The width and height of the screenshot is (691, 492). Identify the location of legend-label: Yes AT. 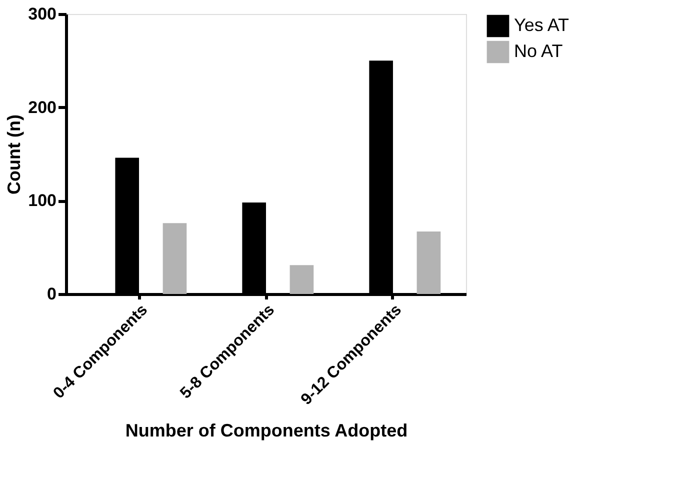
(542, 25).